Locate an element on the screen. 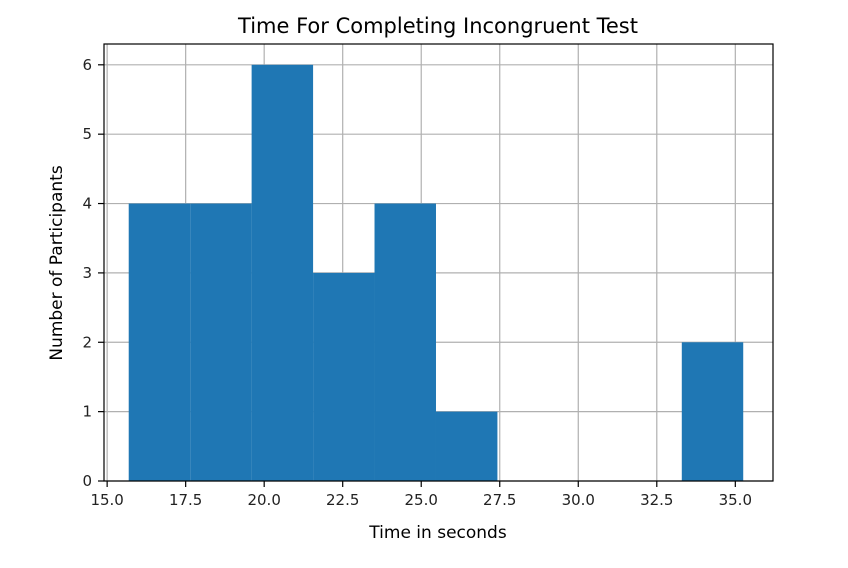 This screenshot has height=568, width=848. x-axis-label: Time in seconds is located at coordinates (437, 533).